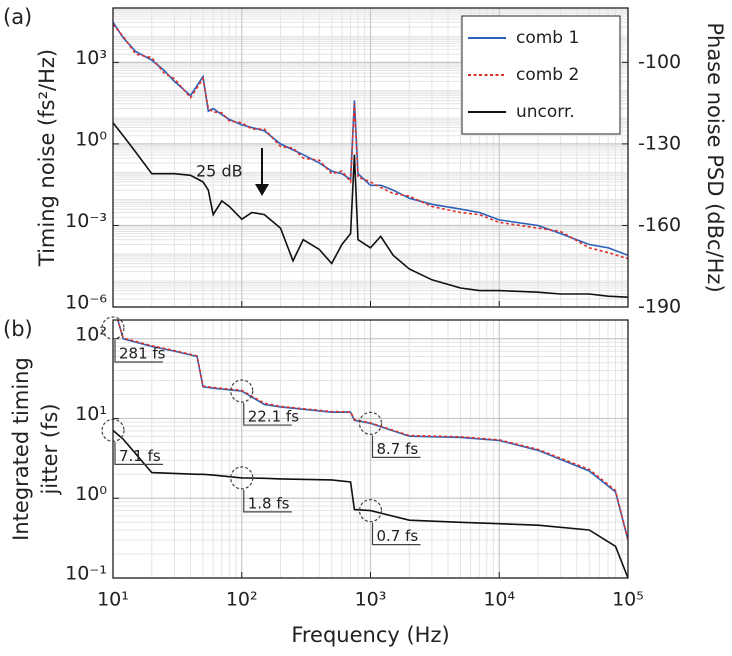  Describe the element at coordinates (18, 329) in the screenshot. I see `panel-label: (b)` at that location.